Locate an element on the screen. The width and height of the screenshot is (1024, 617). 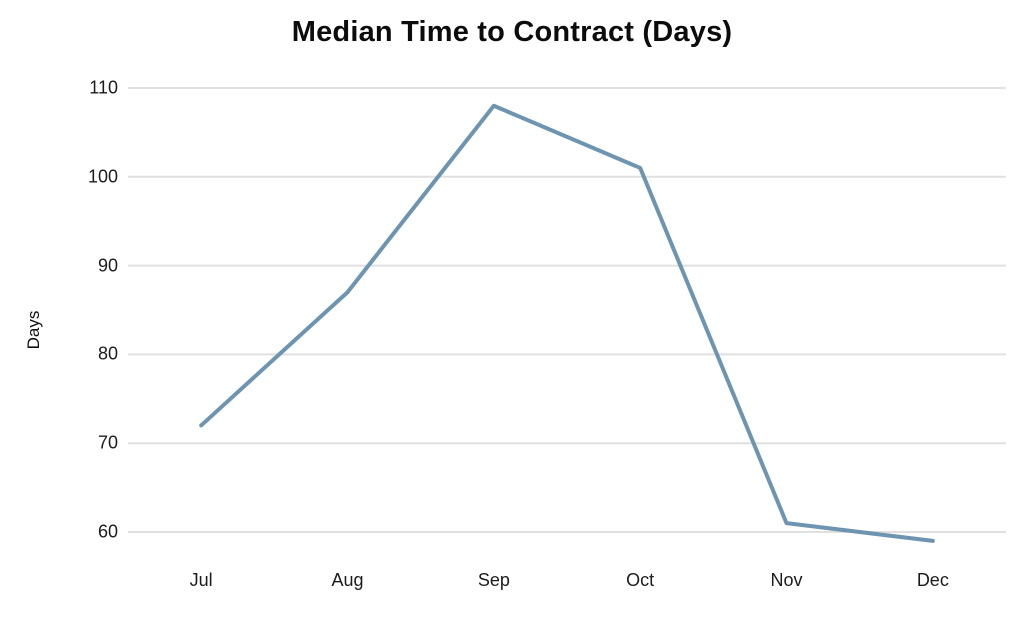
x-tick-label: Jul is located at coordinates (201, 580).